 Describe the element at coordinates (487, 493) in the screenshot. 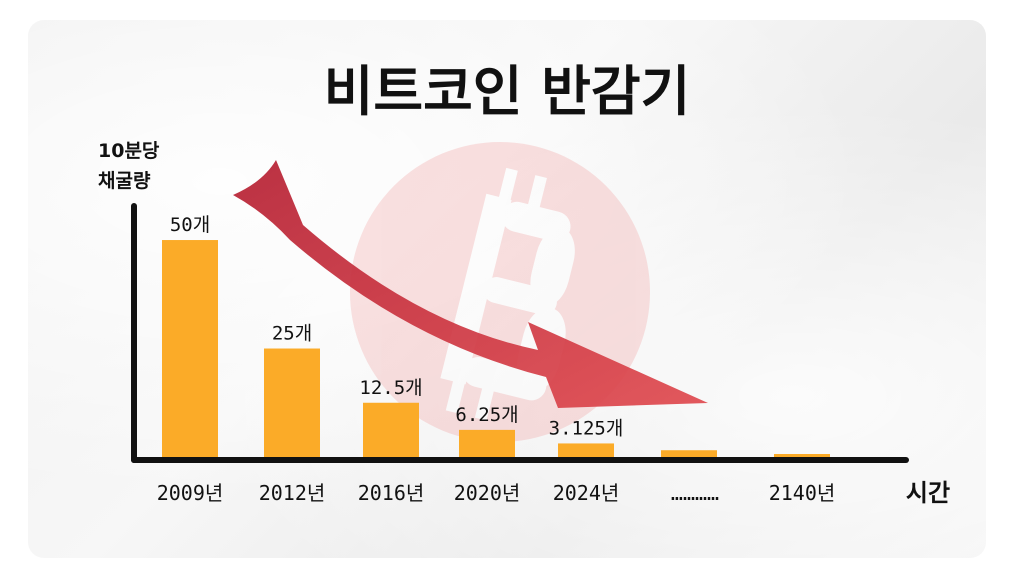

I see `x-tick-label-3: 2020년` at that location.